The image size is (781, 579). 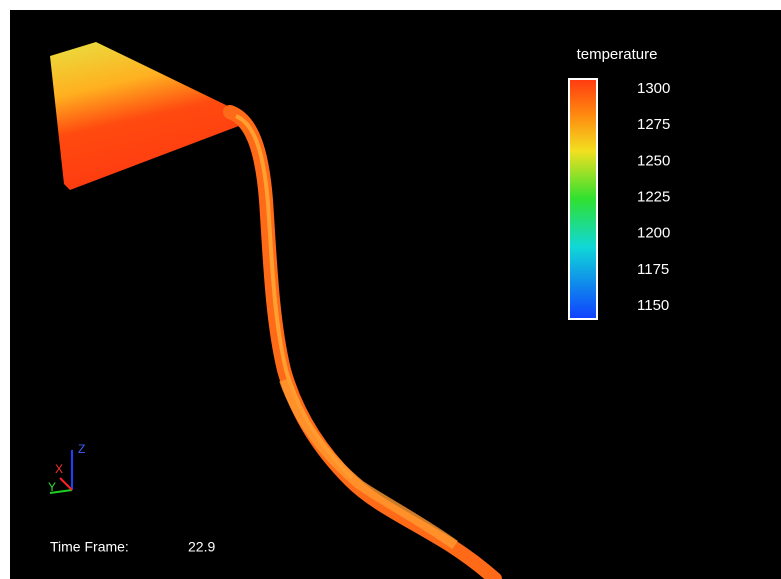 I want to click on x-axis, so click(x=66, y=484).